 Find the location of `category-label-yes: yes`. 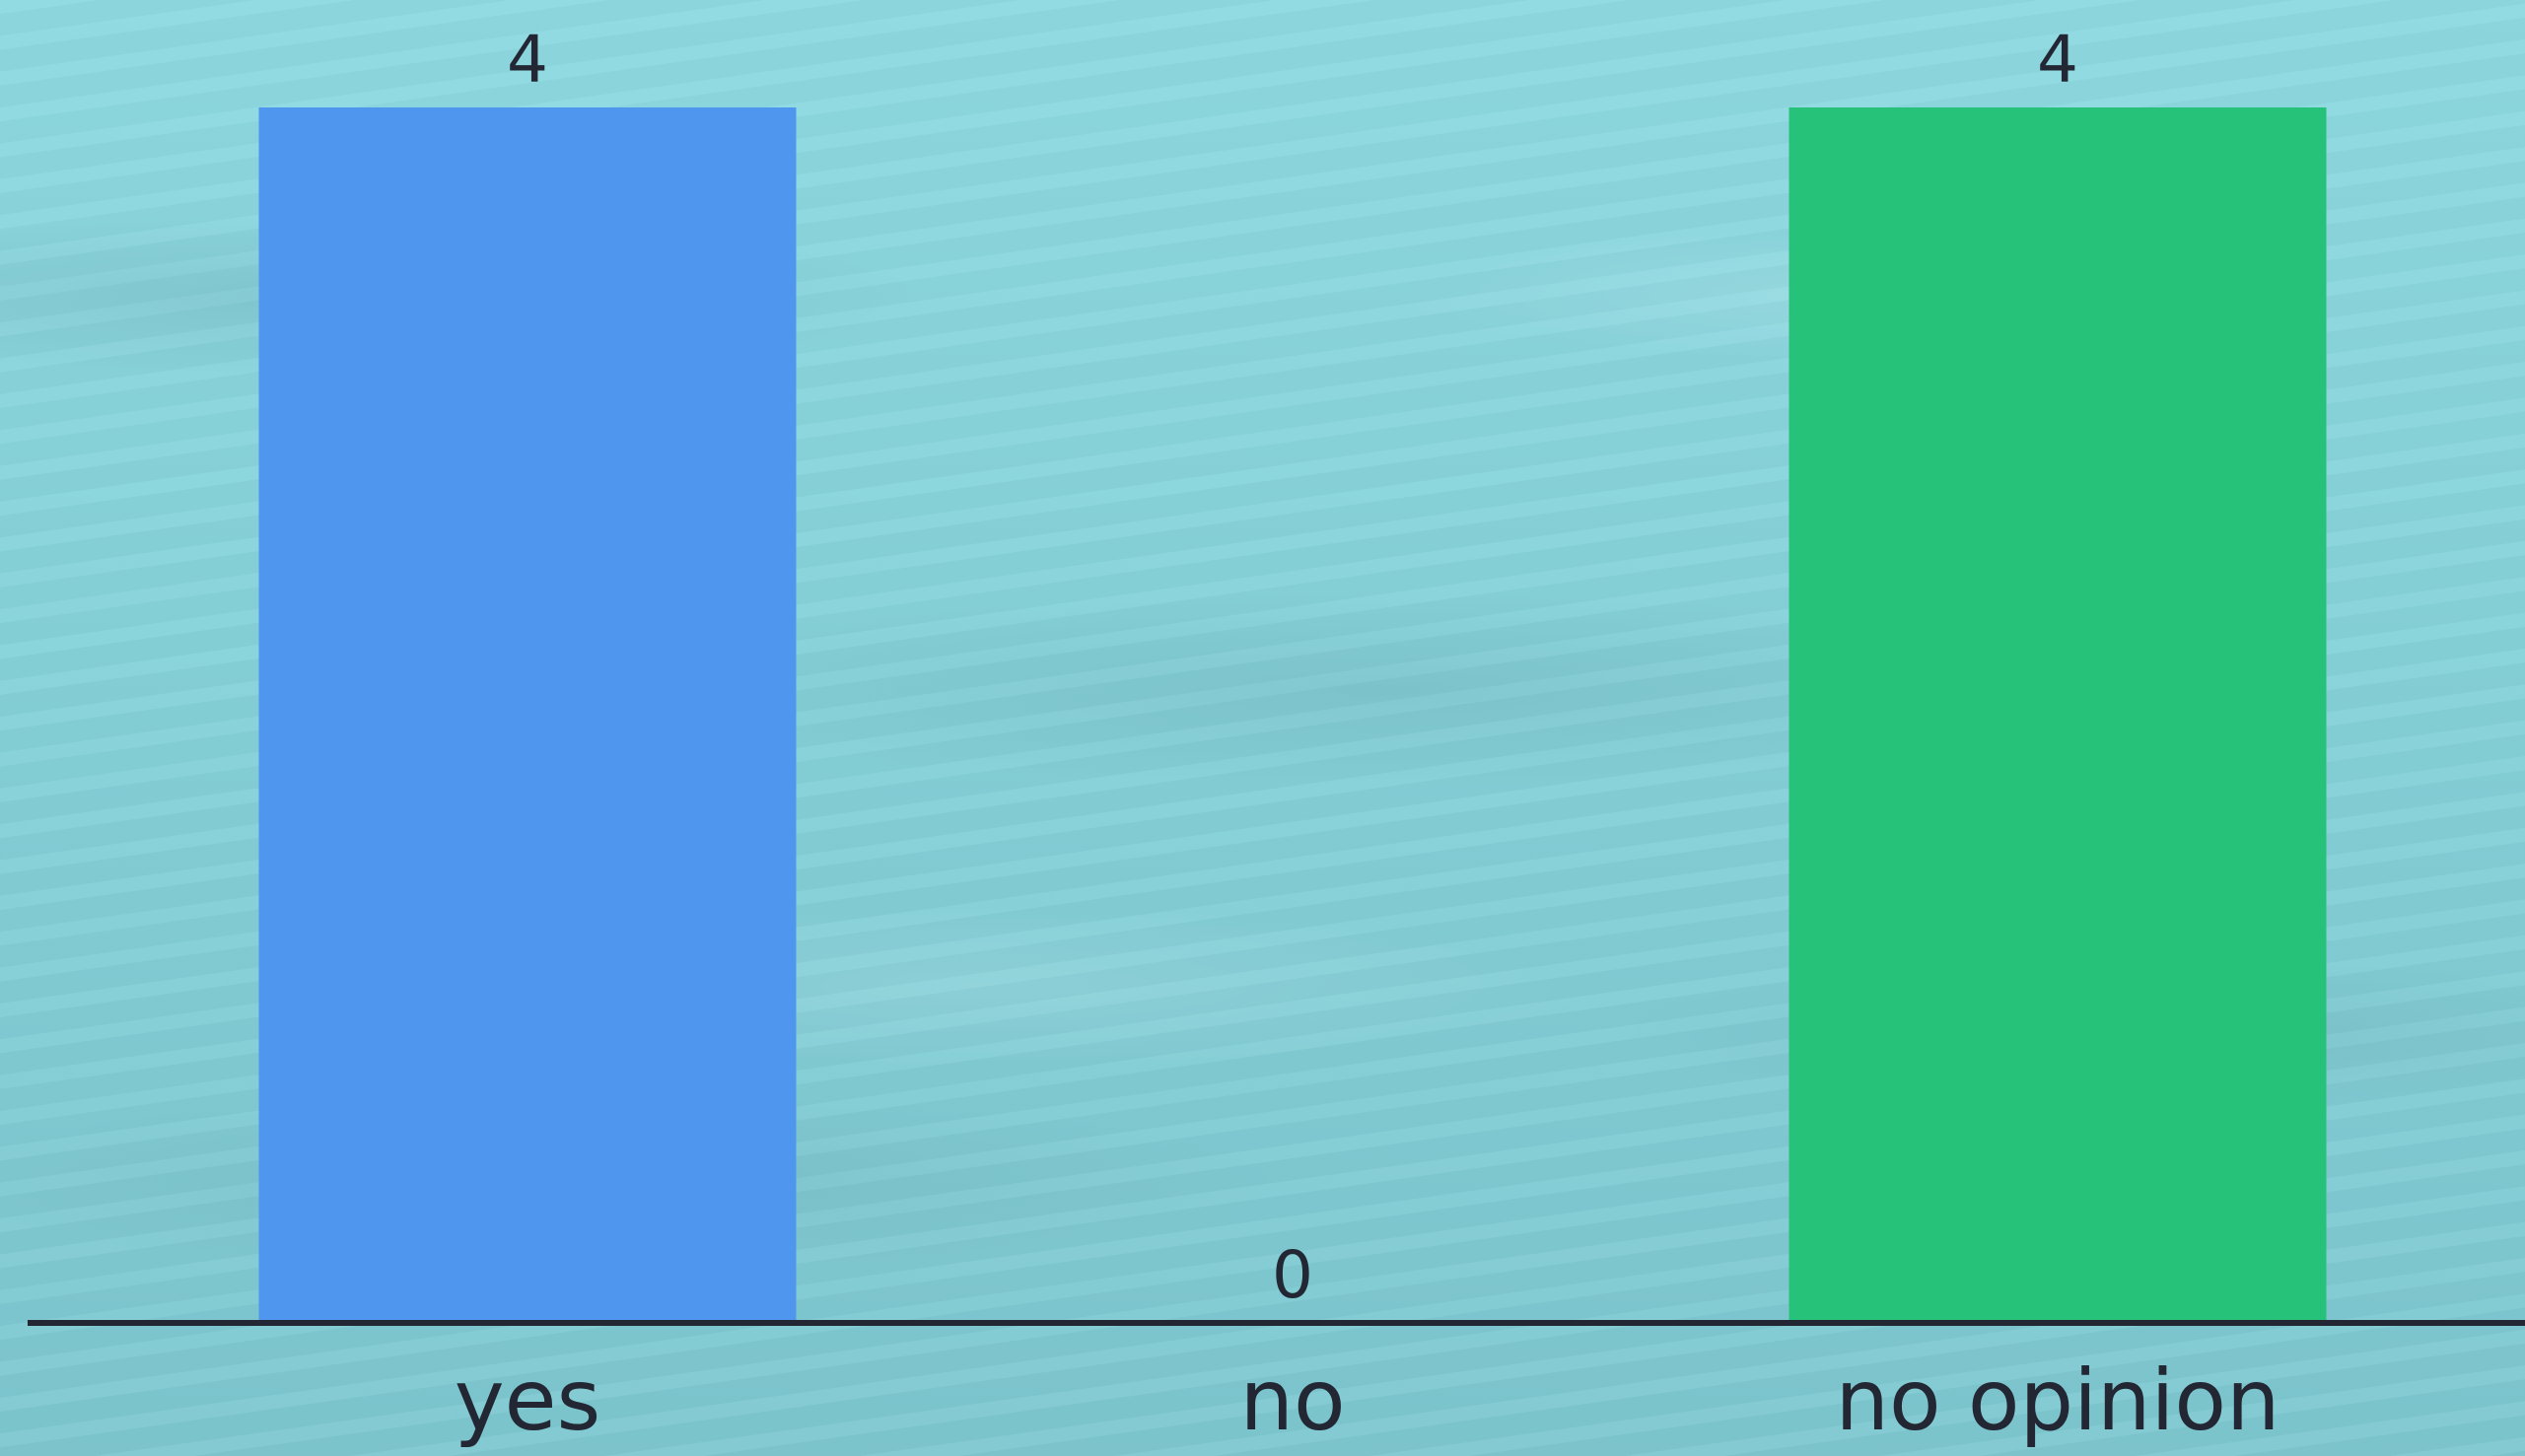

category-label-yes: yes is located at coordinates (528, 1401).